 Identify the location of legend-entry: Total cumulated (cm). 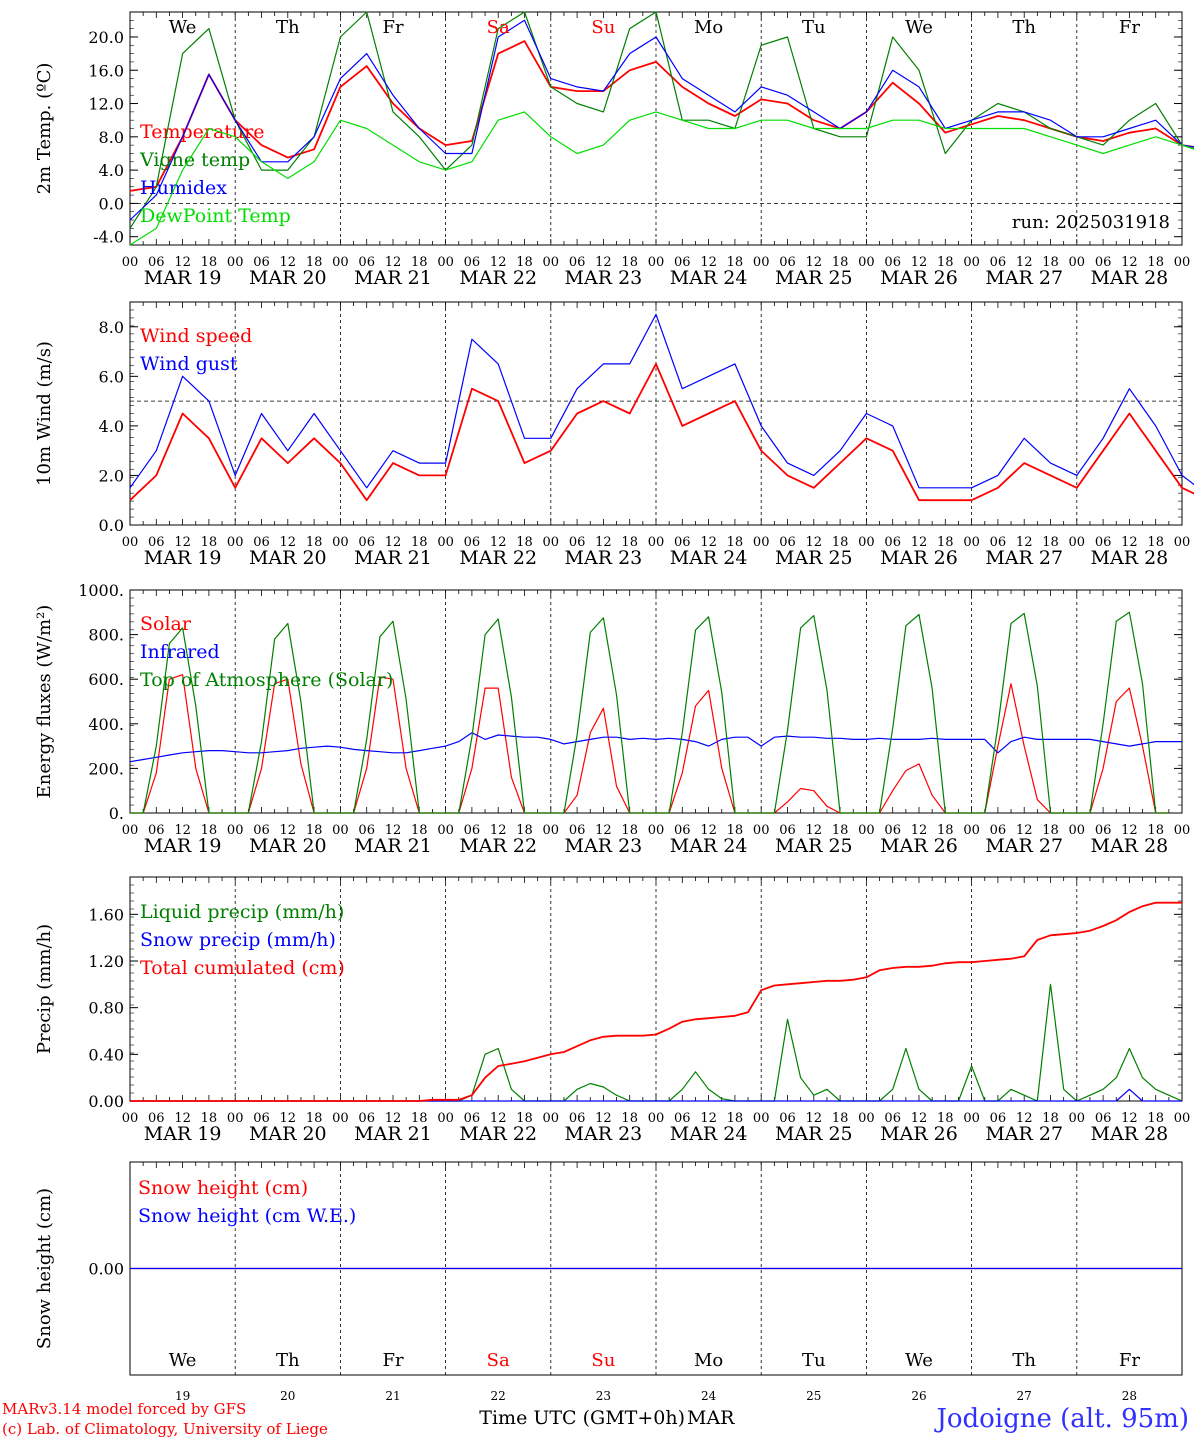
(242, 968).